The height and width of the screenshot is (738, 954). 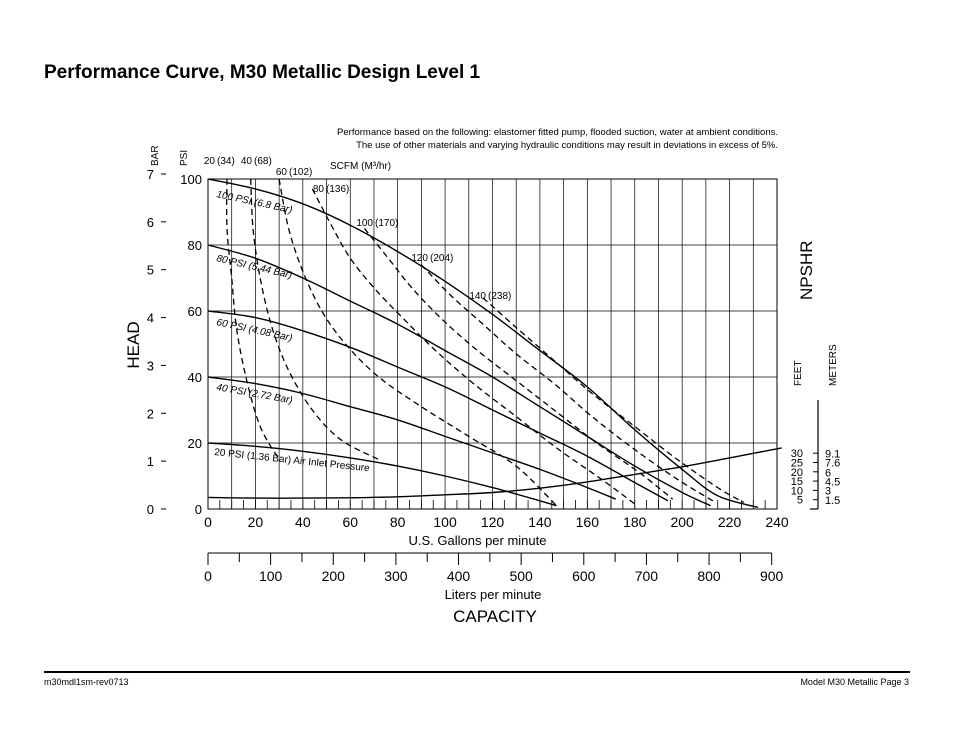 What do you see at coordinates (445, 522) in the screenshot?
I see `gpm-tick-label: 100` at bounding box center [445, 522].